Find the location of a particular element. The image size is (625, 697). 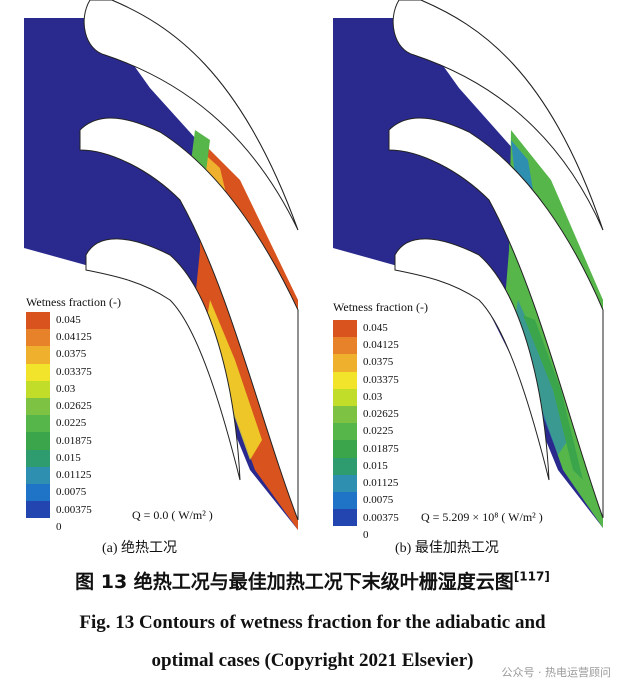

watermark-text: 公众号 · 热电运营顾问 is located at coordinates (556, 672).